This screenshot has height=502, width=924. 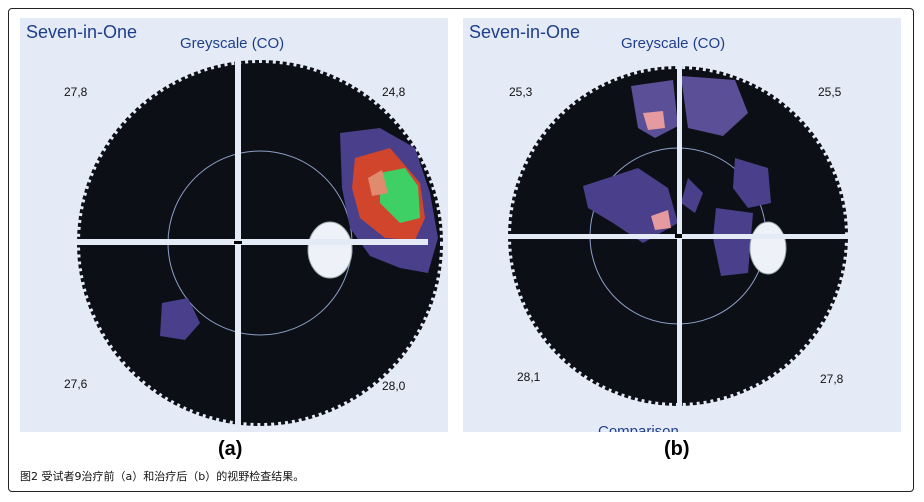 What do you see at coordinates (673, 43) in the screenshot?
I see `mode-title-b: Greyscale (CO)` at bounding box center [673, 43].